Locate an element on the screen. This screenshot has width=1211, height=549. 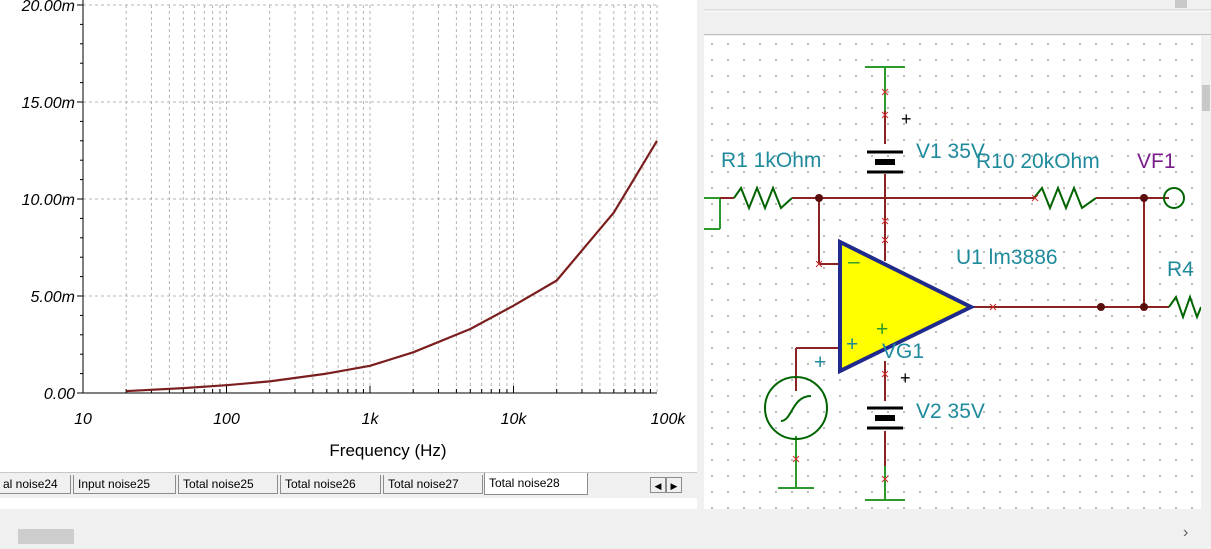
junction-dots is located at coordinates (981, 252).